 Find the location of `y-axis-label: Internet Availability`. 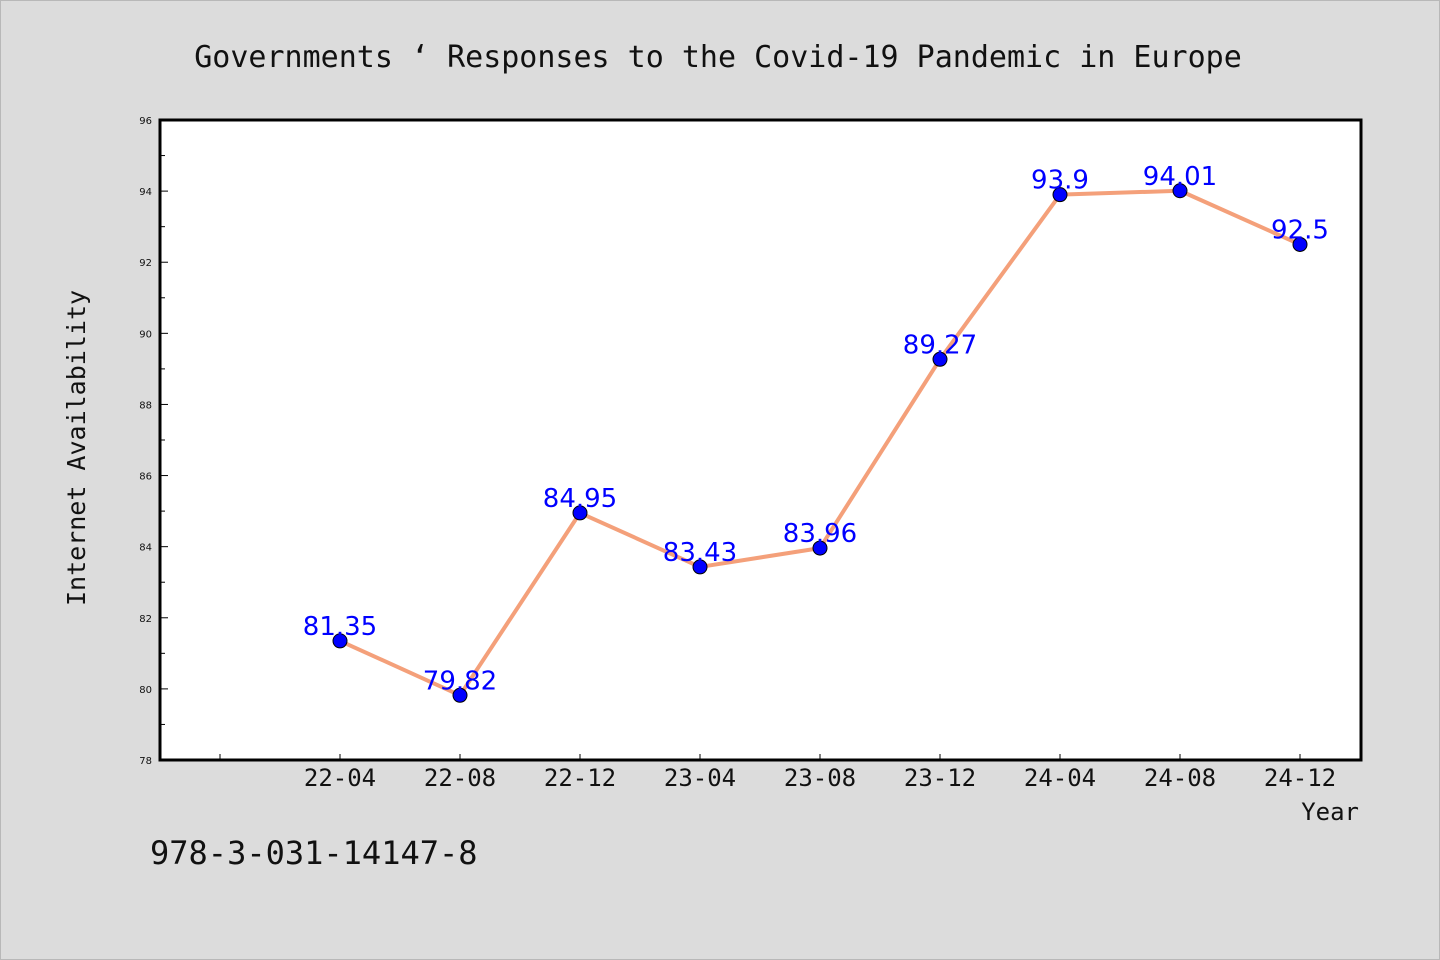

y-axis-label: Internet Availability is located at coordinates (76, 448).